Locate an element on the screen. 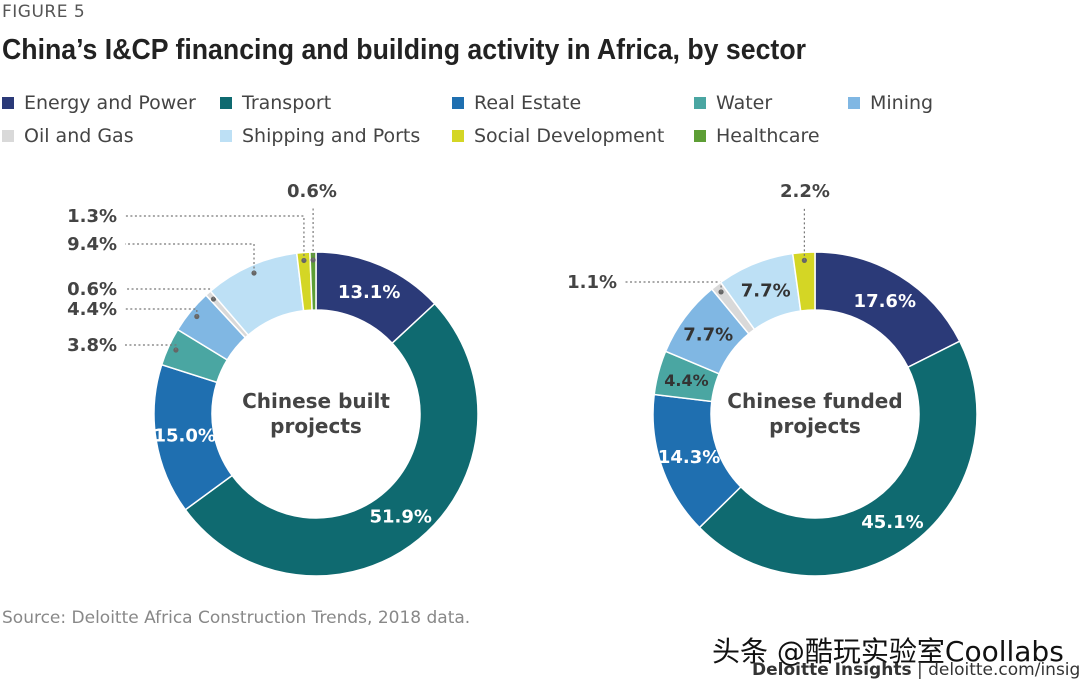  legend-item-water: Water is located at coordinates (733, 103).